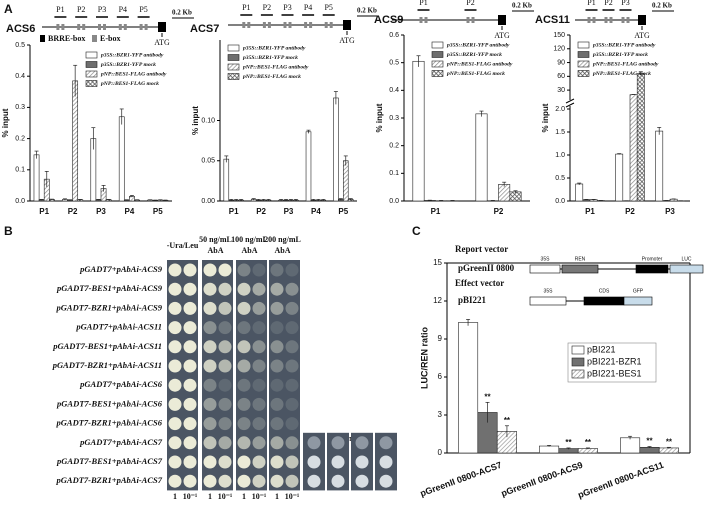 The width and height of the screenshot is (709, 506). What do you see at coordinates (109, 288) in the screenshot?
I see `row-label: pGADT7-BES1+pAbAi-ACS9` at bounding box center [109, 288].